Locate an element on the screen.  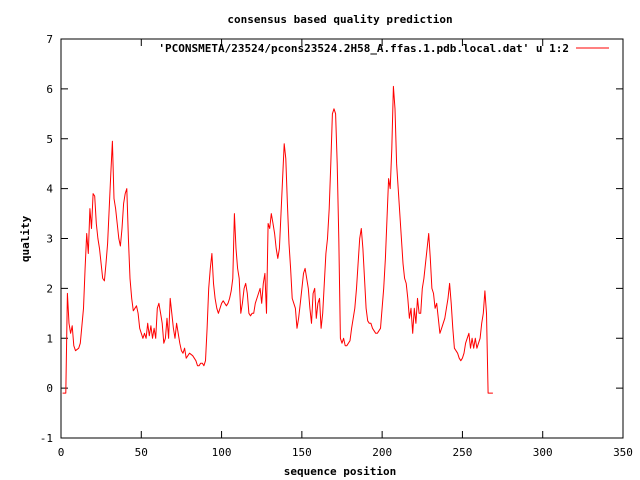
x-tick-label: 50 is located at coordinates (141, 452).